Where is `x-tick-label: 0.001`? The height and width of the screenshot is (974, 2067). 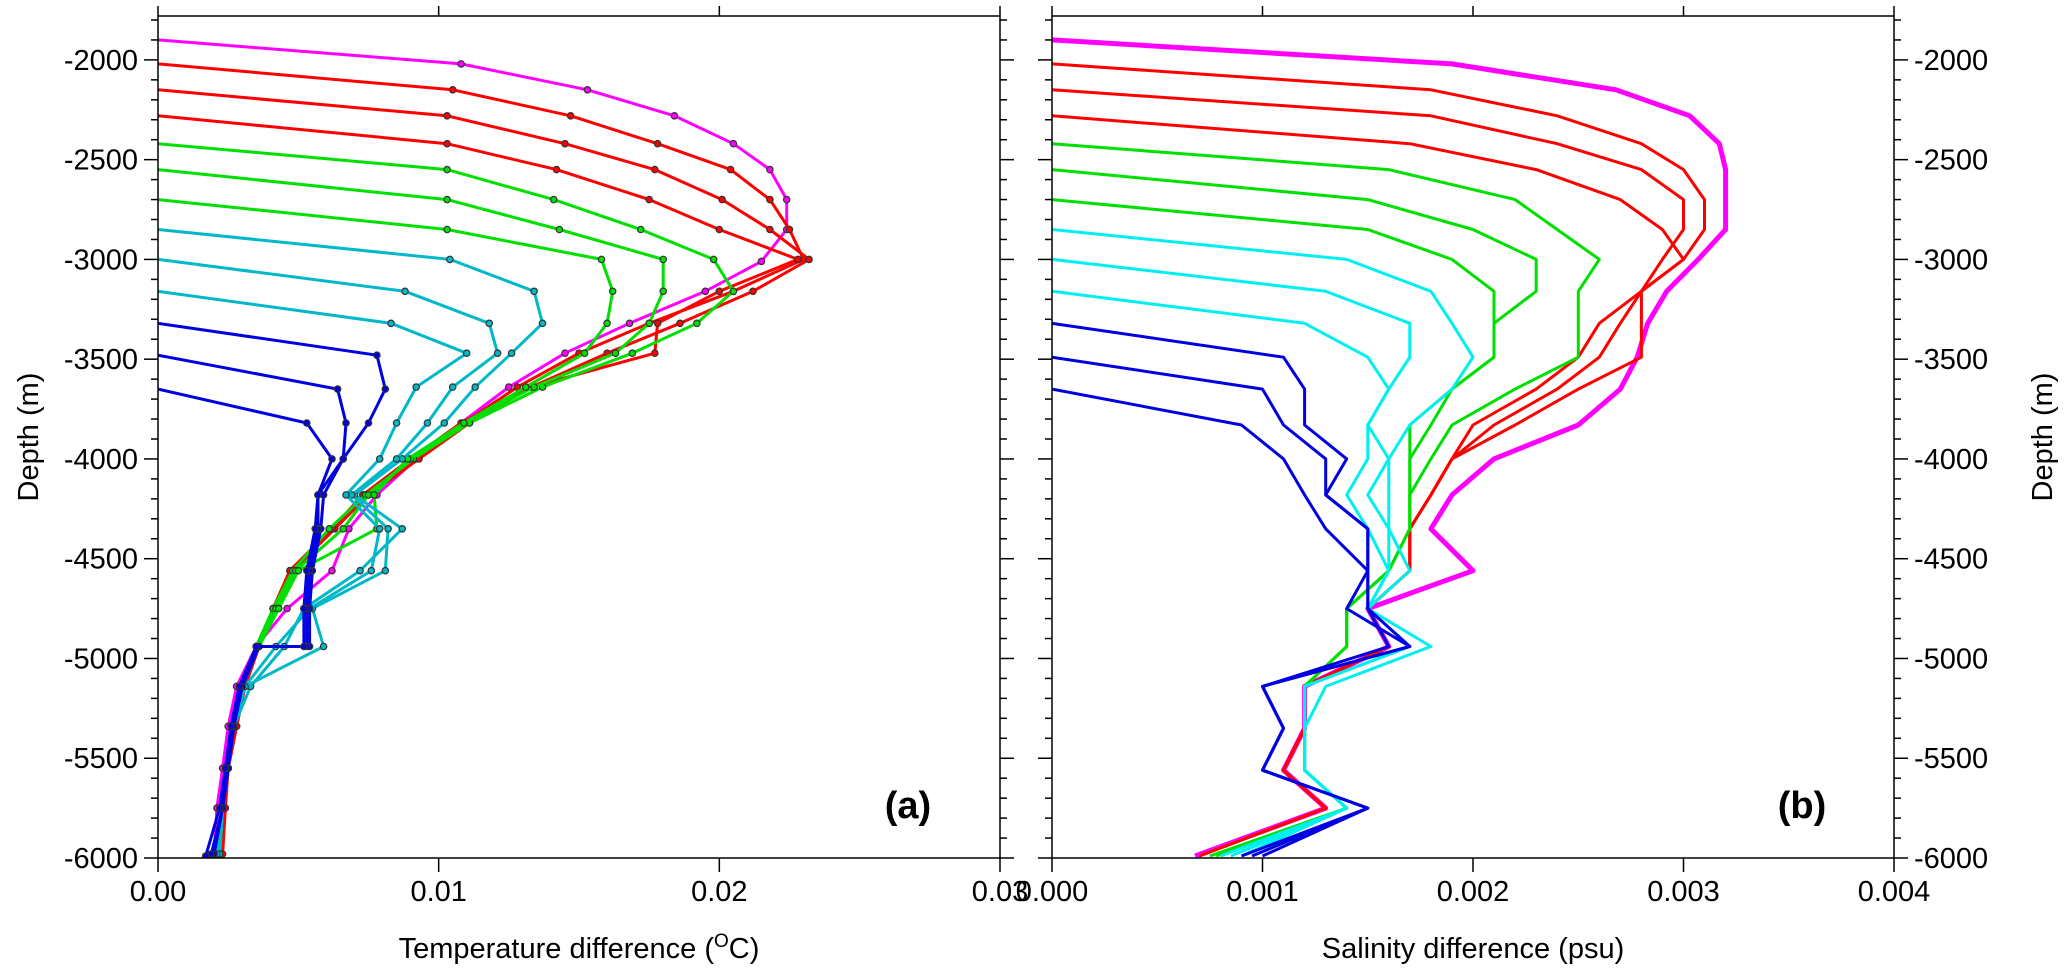 x-tick-label: 0.001 is located at coordinates (1262, 892).